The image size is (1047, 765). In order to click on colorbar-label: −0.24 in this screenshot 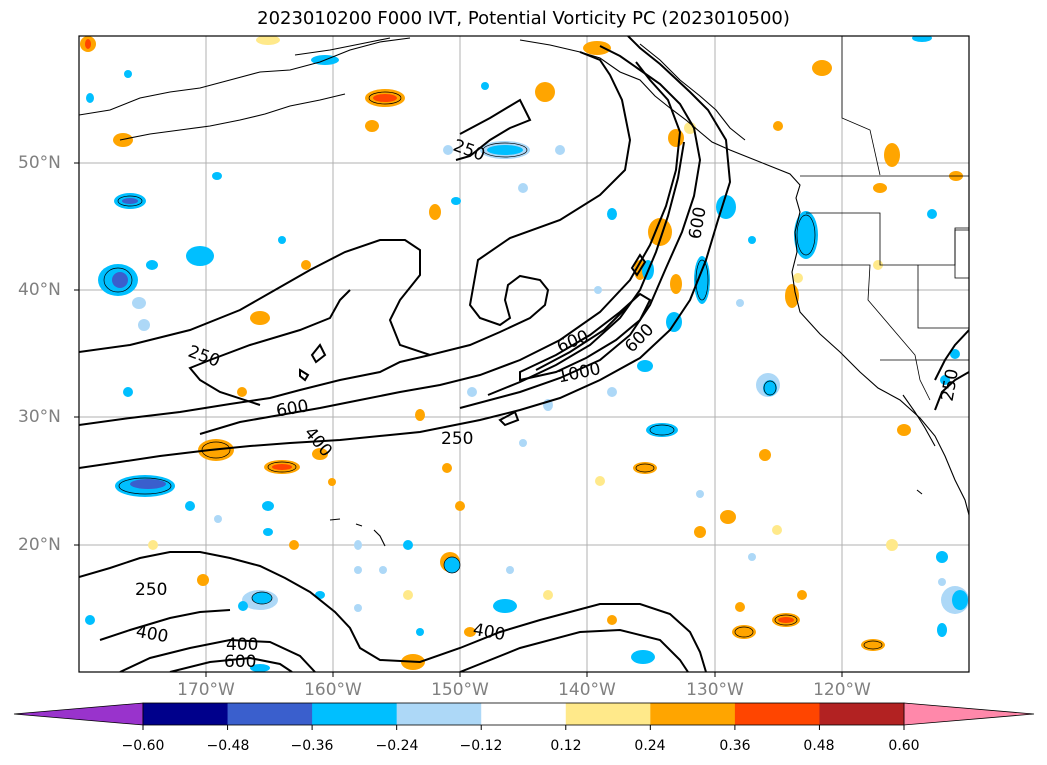, I will do `click(397, 746)`.